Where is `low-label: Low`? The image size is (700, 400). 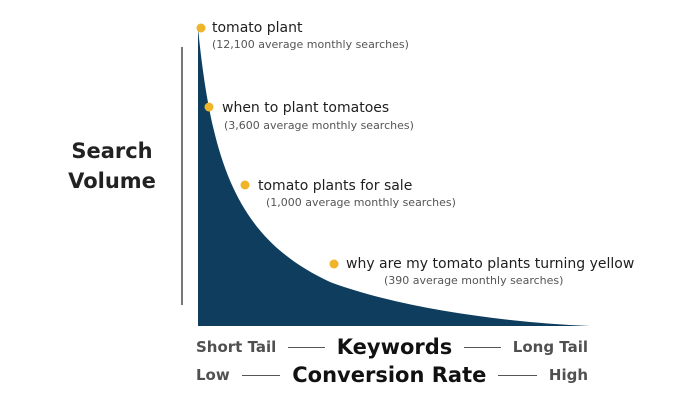
low-label: Low is located at coordinates (213, 375).